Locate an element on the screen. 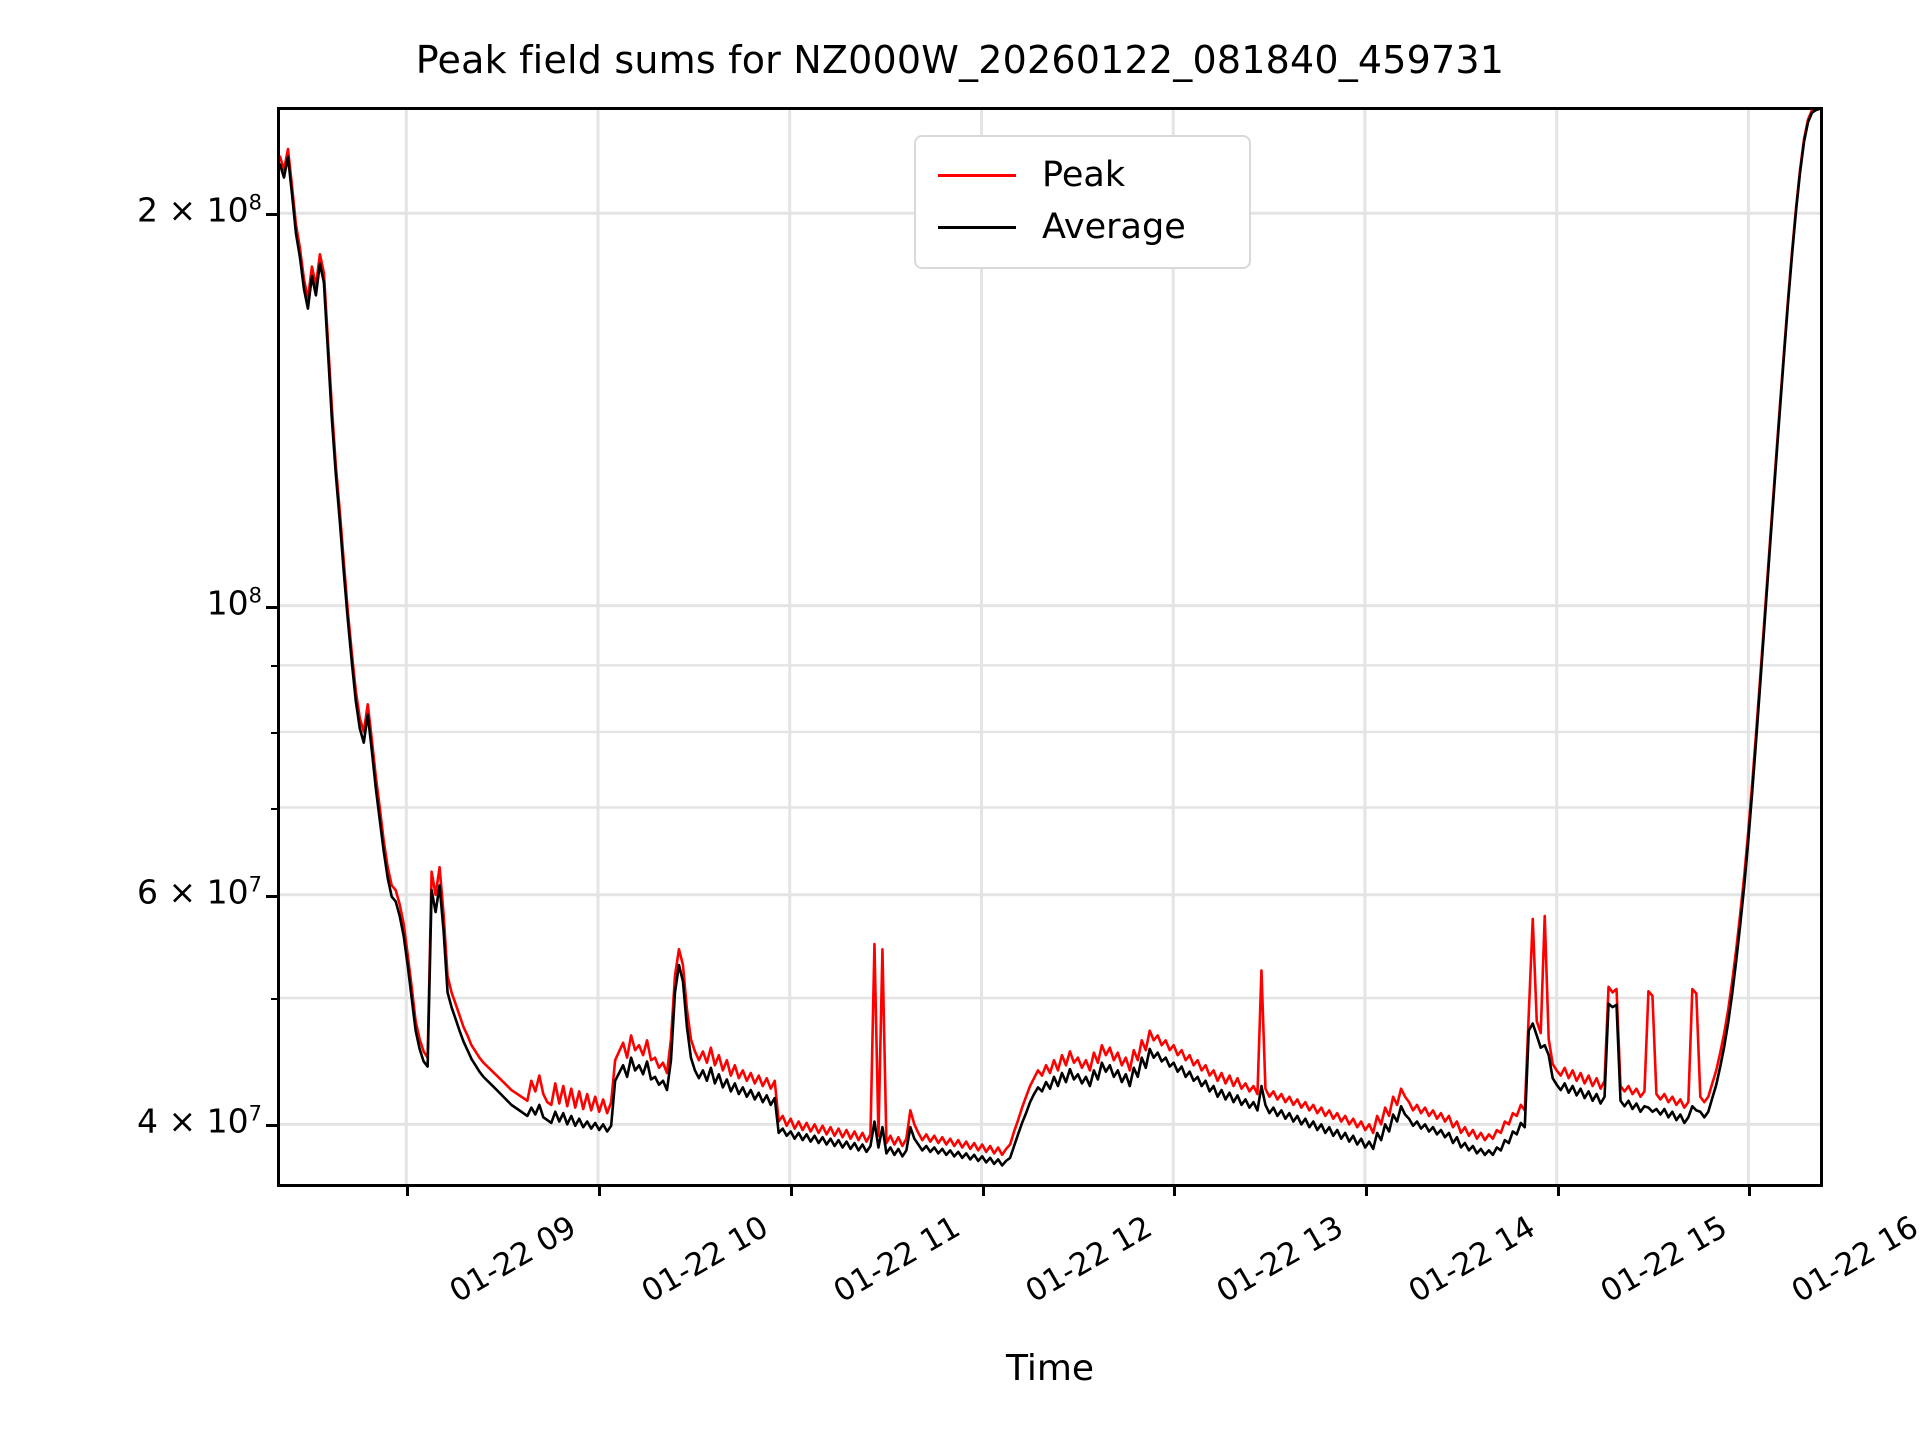  legend-item-peak: Peak is located at coordinates (1082, 175).